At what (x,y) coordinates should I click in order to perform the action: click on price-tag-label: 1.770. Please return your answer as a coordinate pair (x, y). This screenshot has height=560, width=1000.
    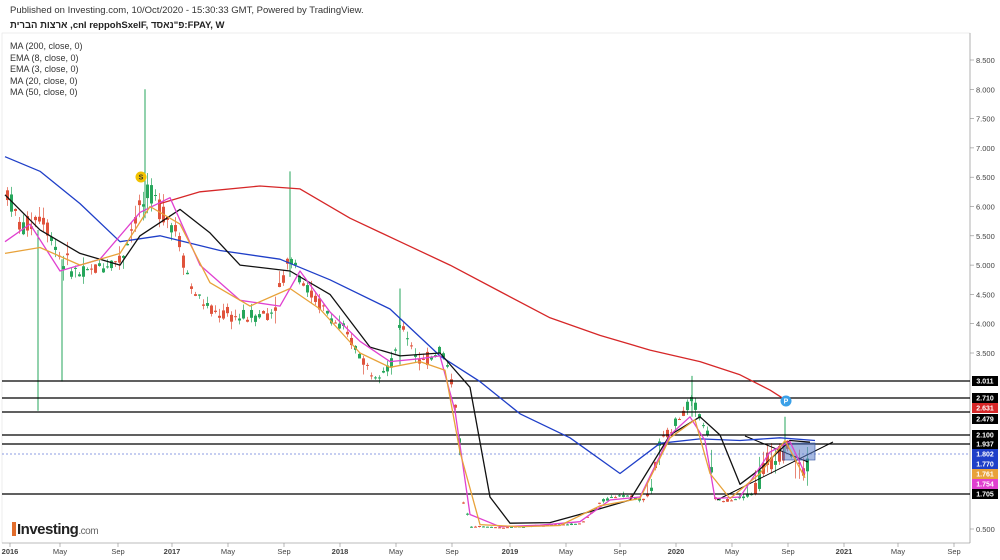
    Looking at the image, I should click on (985, 465).